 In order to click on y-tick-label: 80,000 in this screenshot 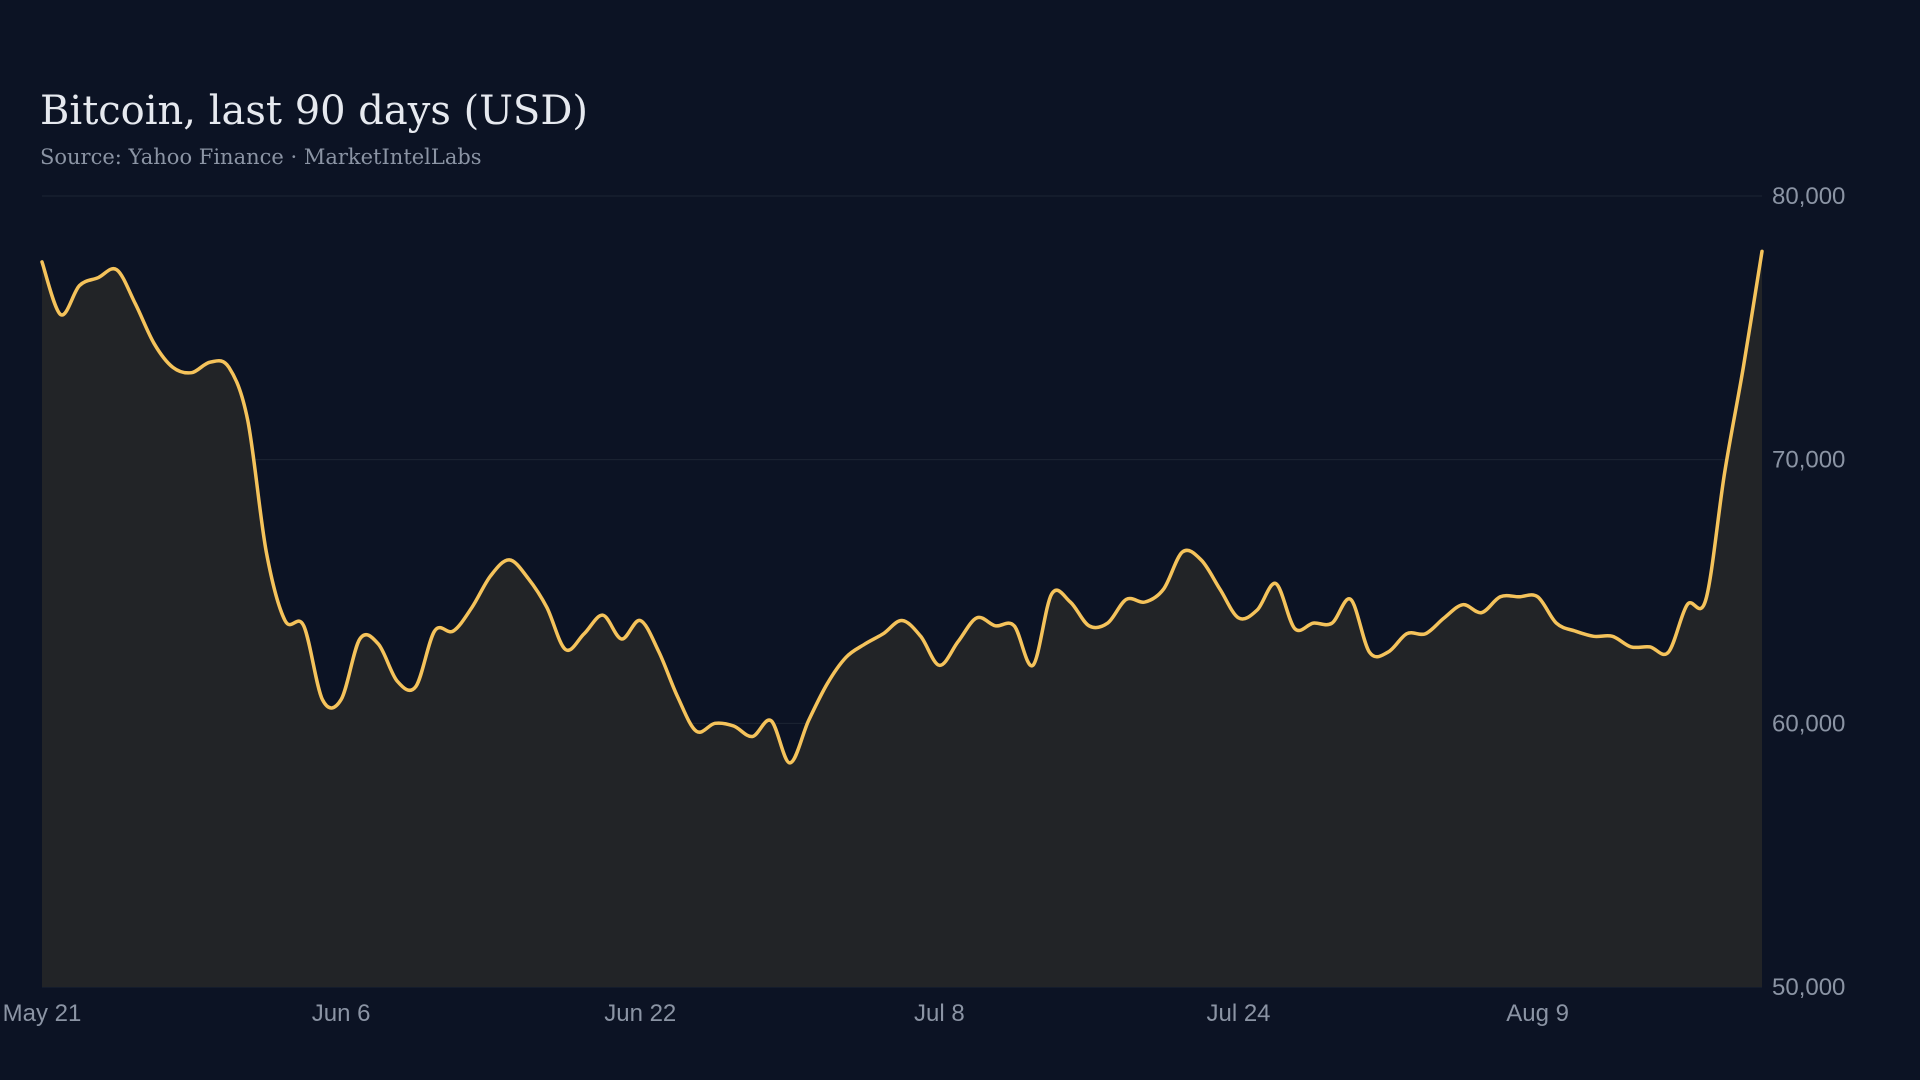, I will do `click(1808, 196)`.